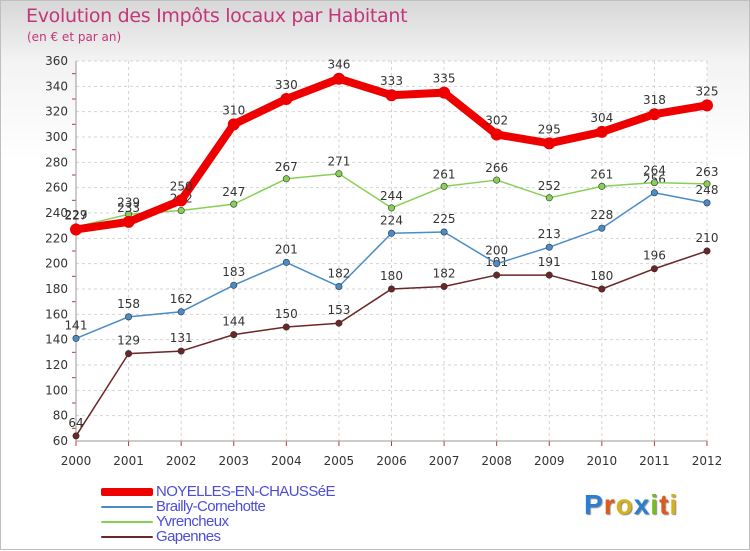  I want to click on data-label: 191, so click(549, 262).